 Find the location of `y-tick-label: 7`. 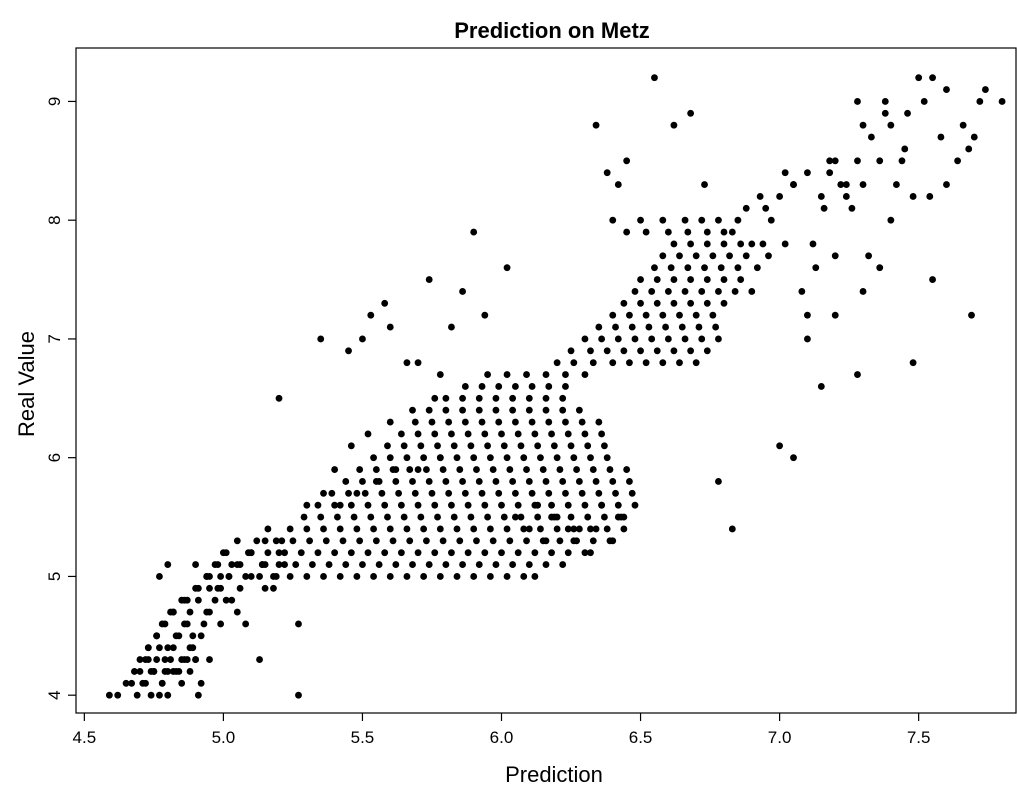

y-tick-label: 7 is located at coordinates (54, 338).